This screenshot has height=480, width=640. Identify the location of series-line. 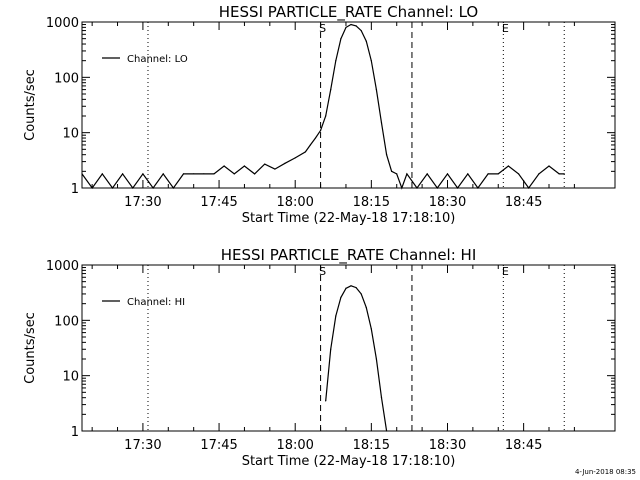
(356, 358).